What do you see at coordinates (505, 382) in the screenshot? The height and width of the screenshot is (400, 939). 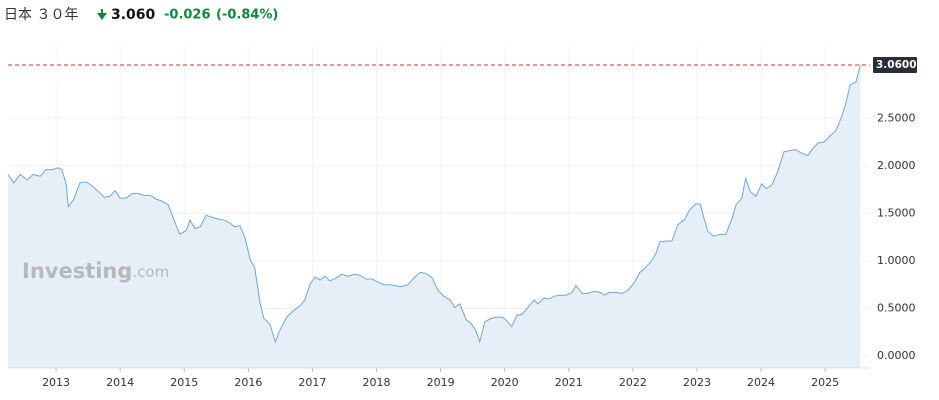 I see `x-tick-label: 2020` at bounding box center [505, 382].